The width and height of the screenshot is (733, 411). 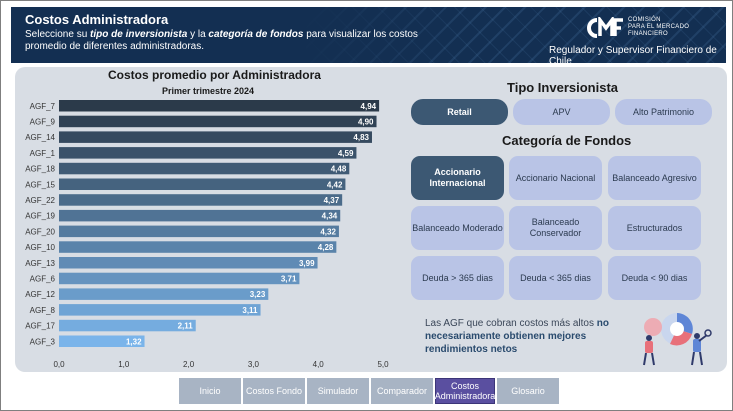 I want to click on investor-alto-patrimonio-button: Alto Patrimonio, so click(x=663, y=112).